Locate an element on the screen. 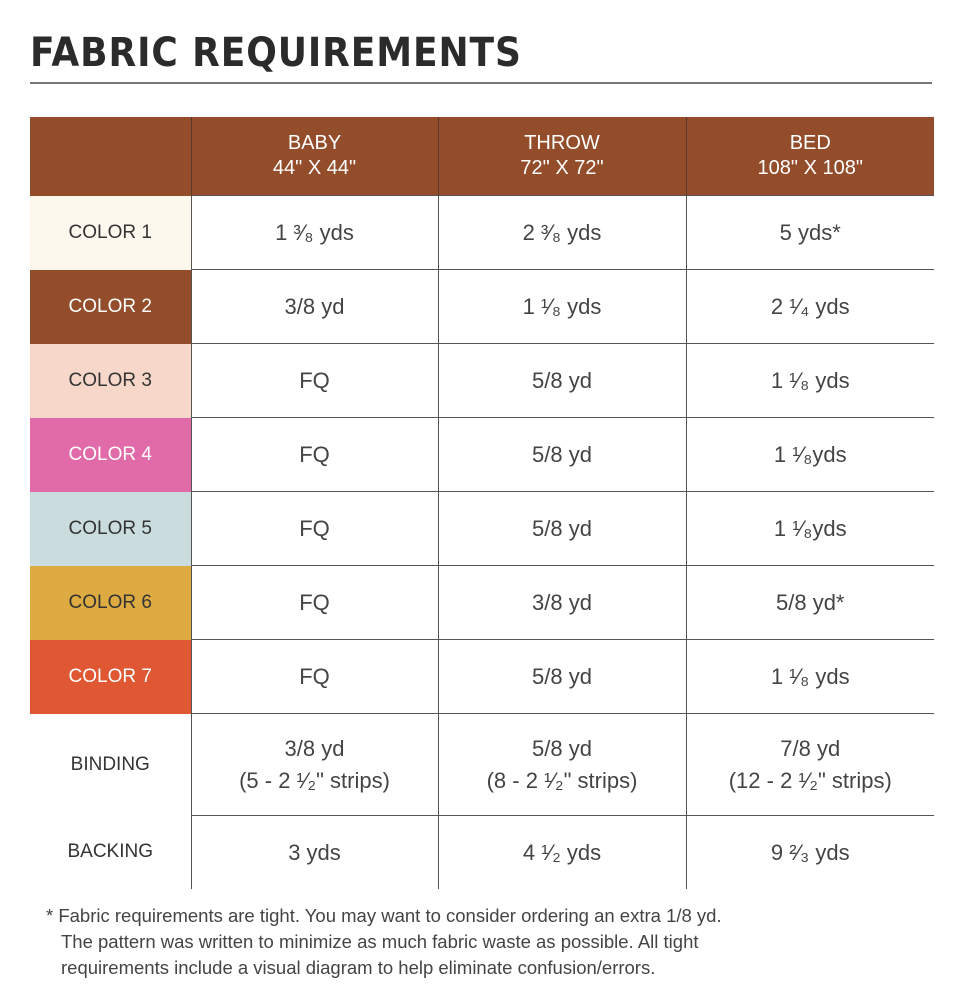  column-name: BABY is located at coordinates (314, 143).